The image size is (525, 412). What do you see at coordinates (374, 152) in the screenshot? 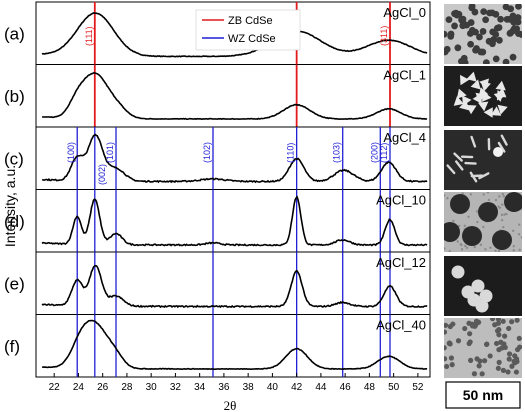
I see `wz-reflection-label: (200)` at bounding box center [374, 152].